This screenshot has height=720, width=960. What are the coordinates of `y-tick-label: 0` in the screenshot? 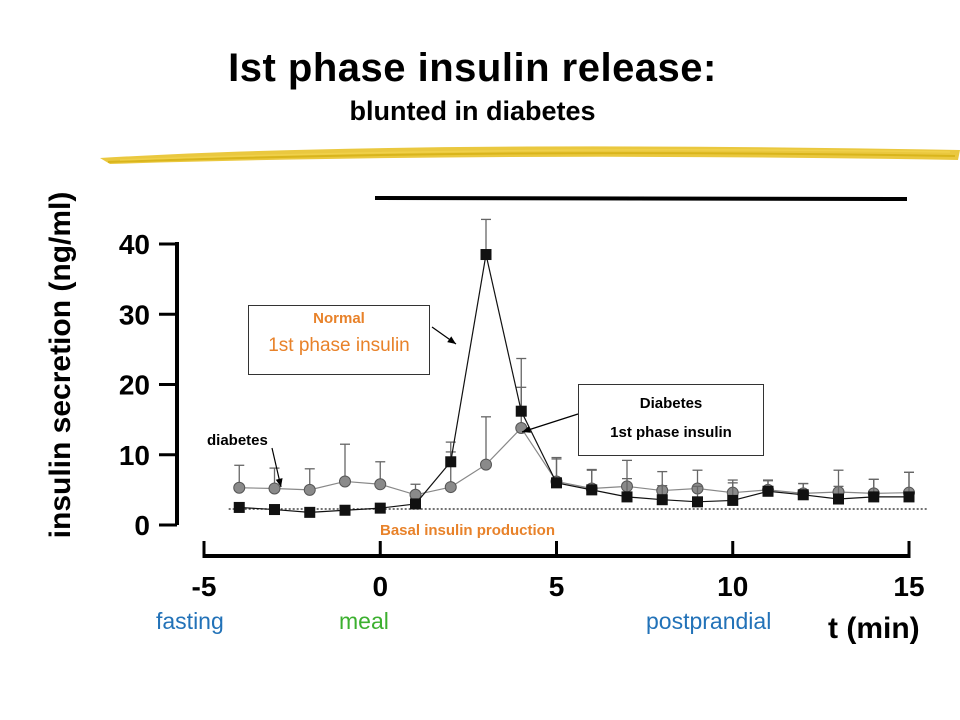 It's located at (142, 525).